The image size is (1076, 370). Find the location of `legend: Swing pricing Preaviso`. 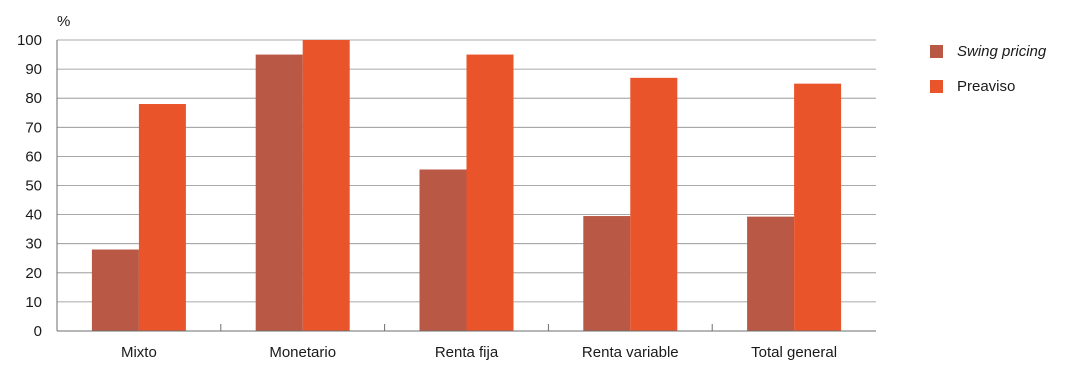

legend: Swing pricing Preaviso is located at coordinates (988, 75).